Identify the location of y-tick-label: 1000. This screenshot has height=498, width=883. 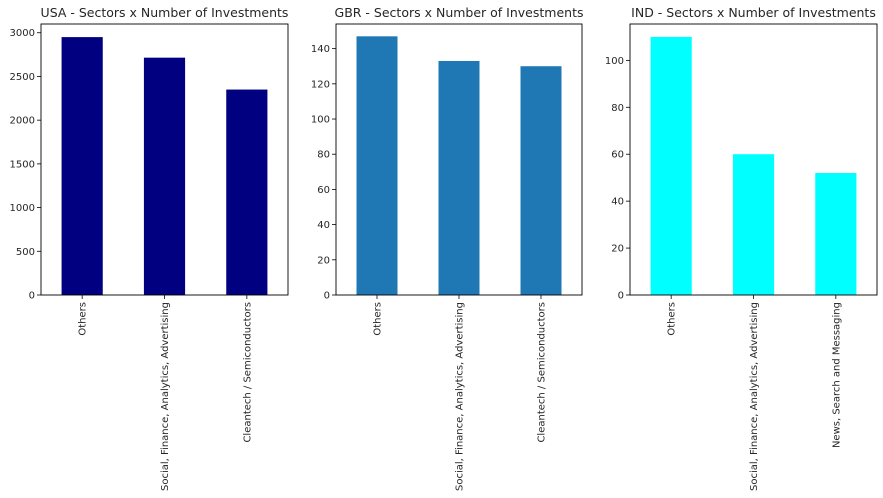
(22, 208).